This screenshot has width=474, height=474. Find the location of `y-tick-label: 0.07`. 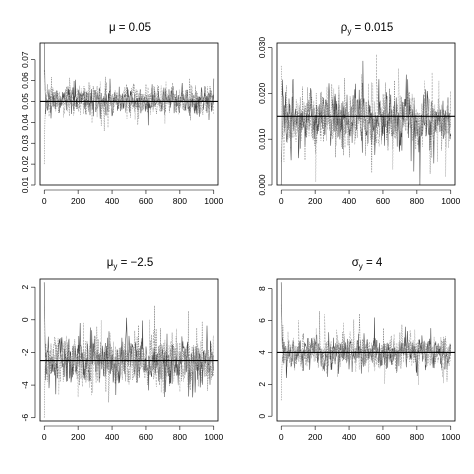

y-tick-label: 0.07 is located at coordinates (25, 59).